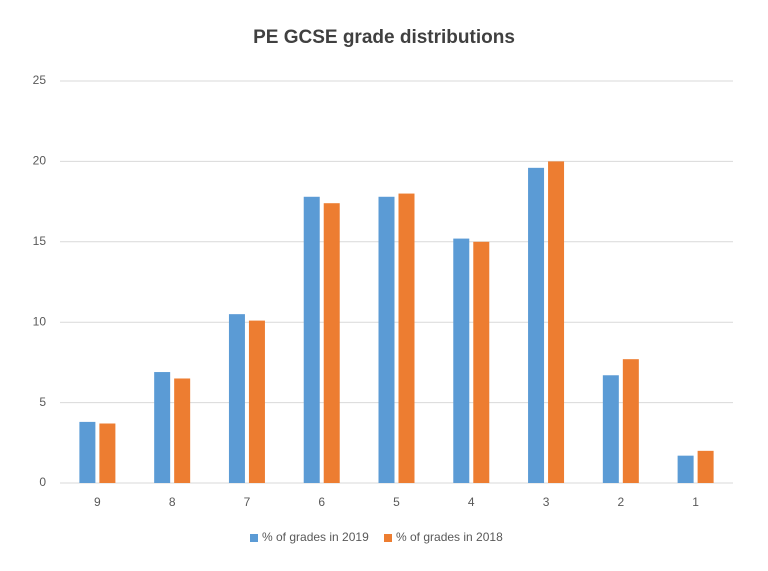 The height and width of the screenshot is (571, 768). Describe the element at coordinates (396, 502) in the screenshot. I see `x-tick-label: 5` at that location.